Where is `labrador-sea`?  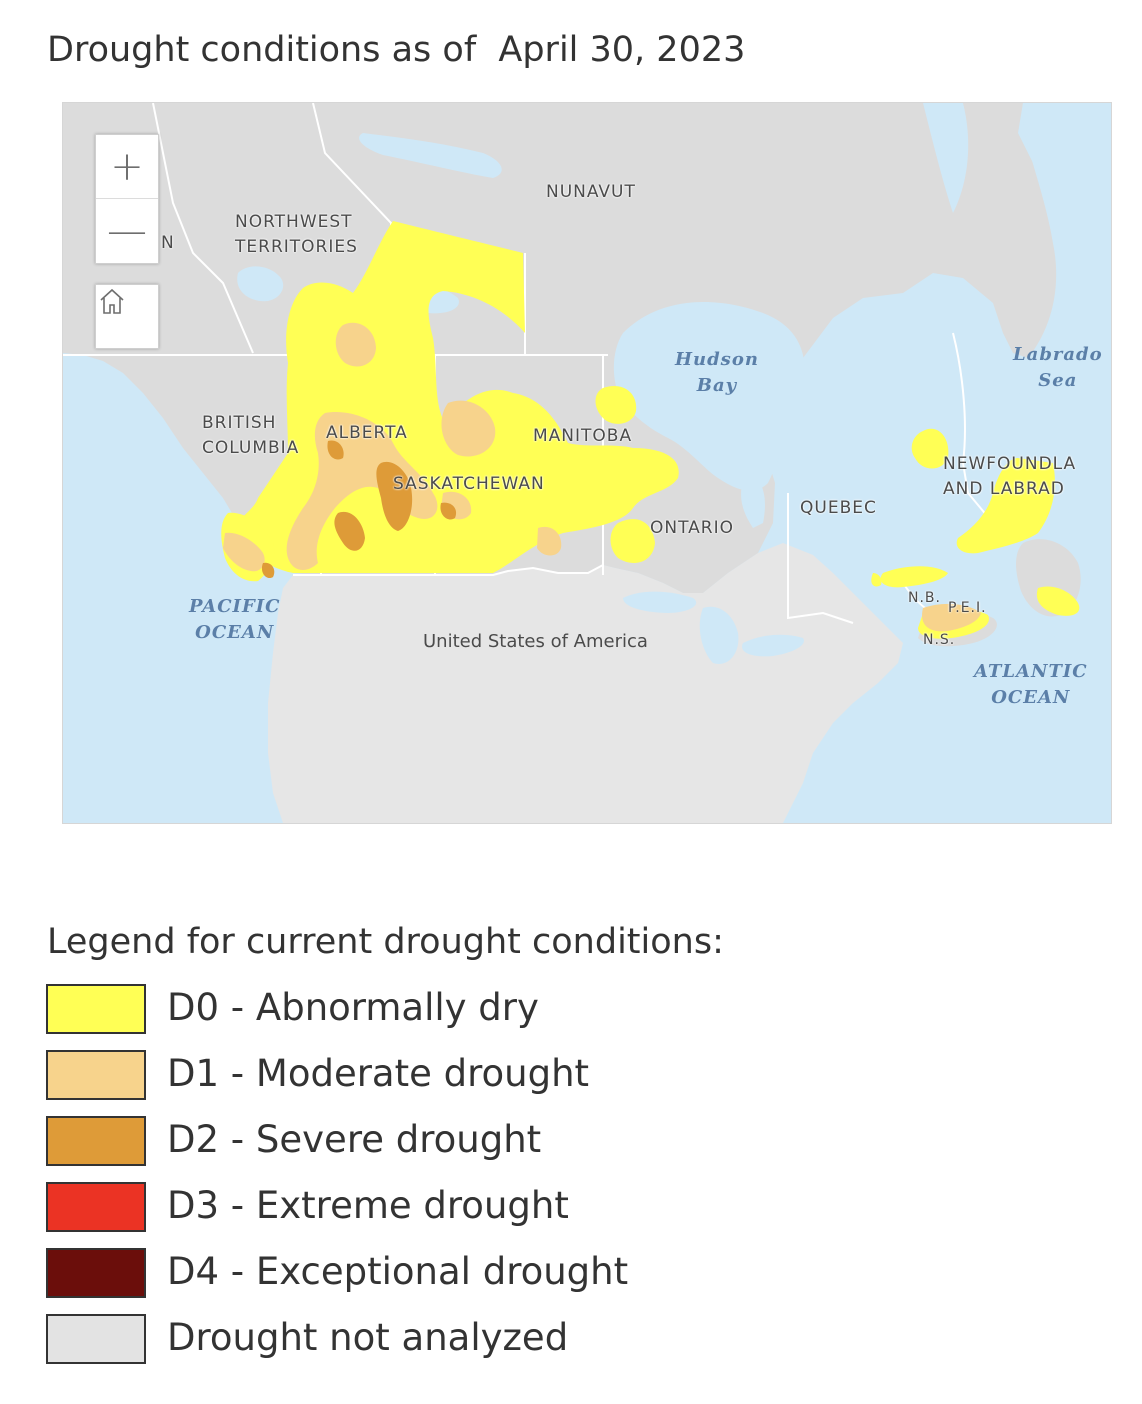
labrador-sea is located at coordinates (1064, 463).